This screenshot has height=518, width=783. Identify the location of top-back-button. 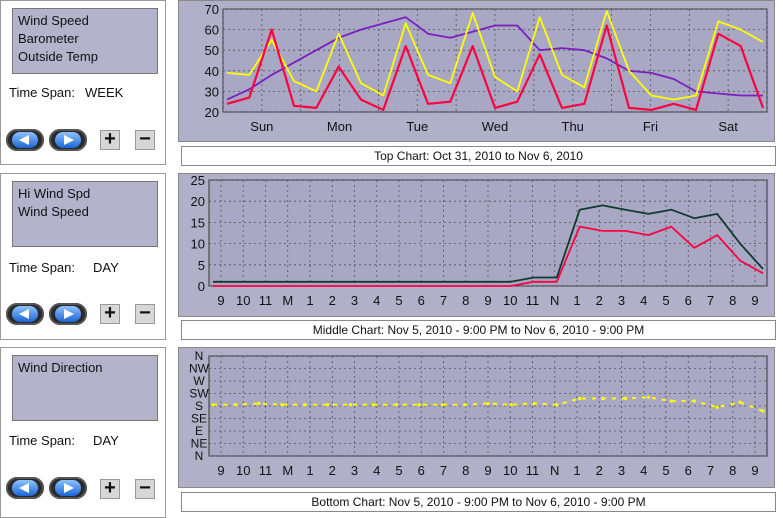
(25, 140).